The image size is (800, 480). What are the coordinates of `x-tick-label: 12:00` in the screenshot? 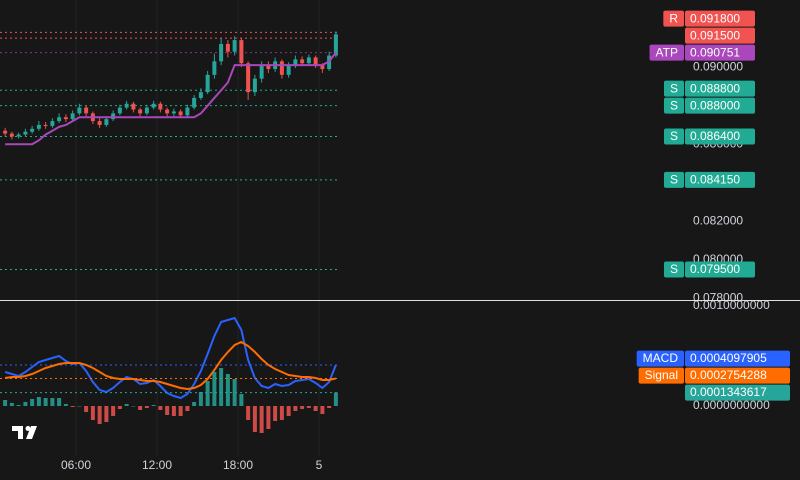 It's located at (157, 465).